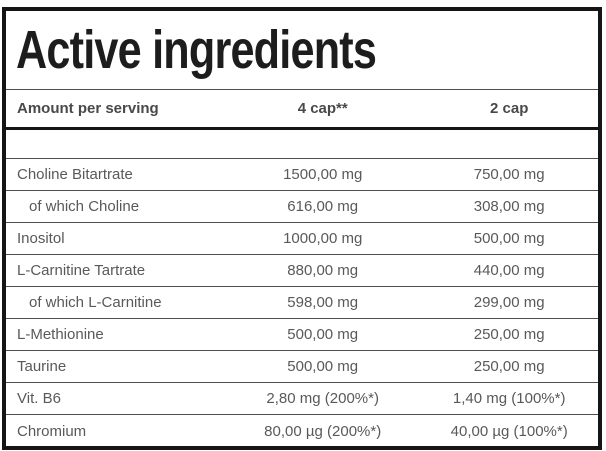 The image size is (606, 451). I want to click on amount-2cap: 308,00 mg, so click(509, 206).